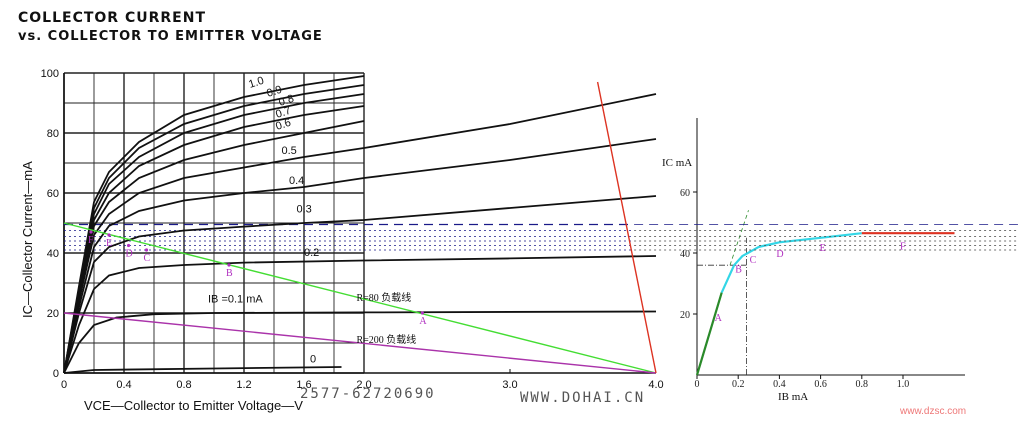  Describe the element at coordinates (53, 254) in the screenshot. I see `y-tick-label: 40` at that location.